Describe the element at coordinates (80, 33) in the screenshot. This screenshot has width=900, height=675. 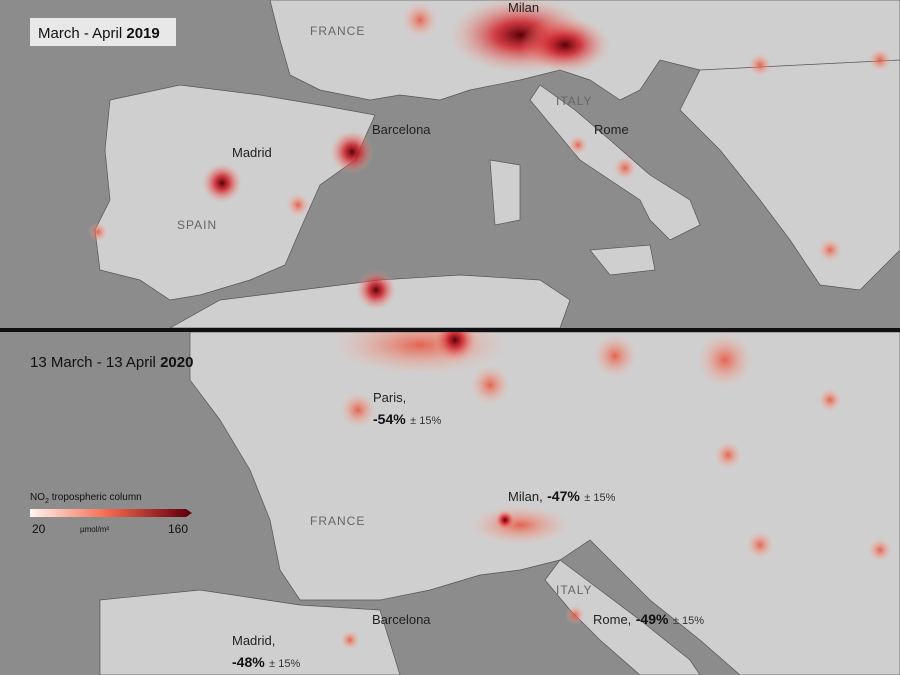
I see `period: March - April` at that location.